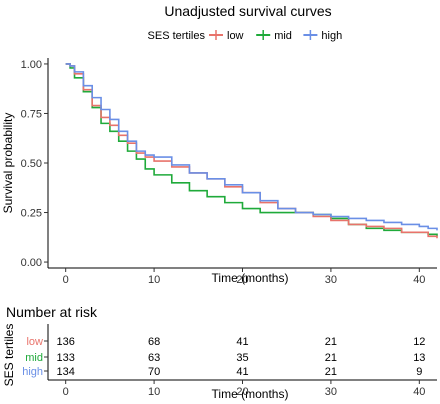 The height and width of the screenshot is (404, 440). What do you see at coordinates (66, 342) in the screenshot?
I see `risk-cell-low: 136` at bounding box center [66, 342].